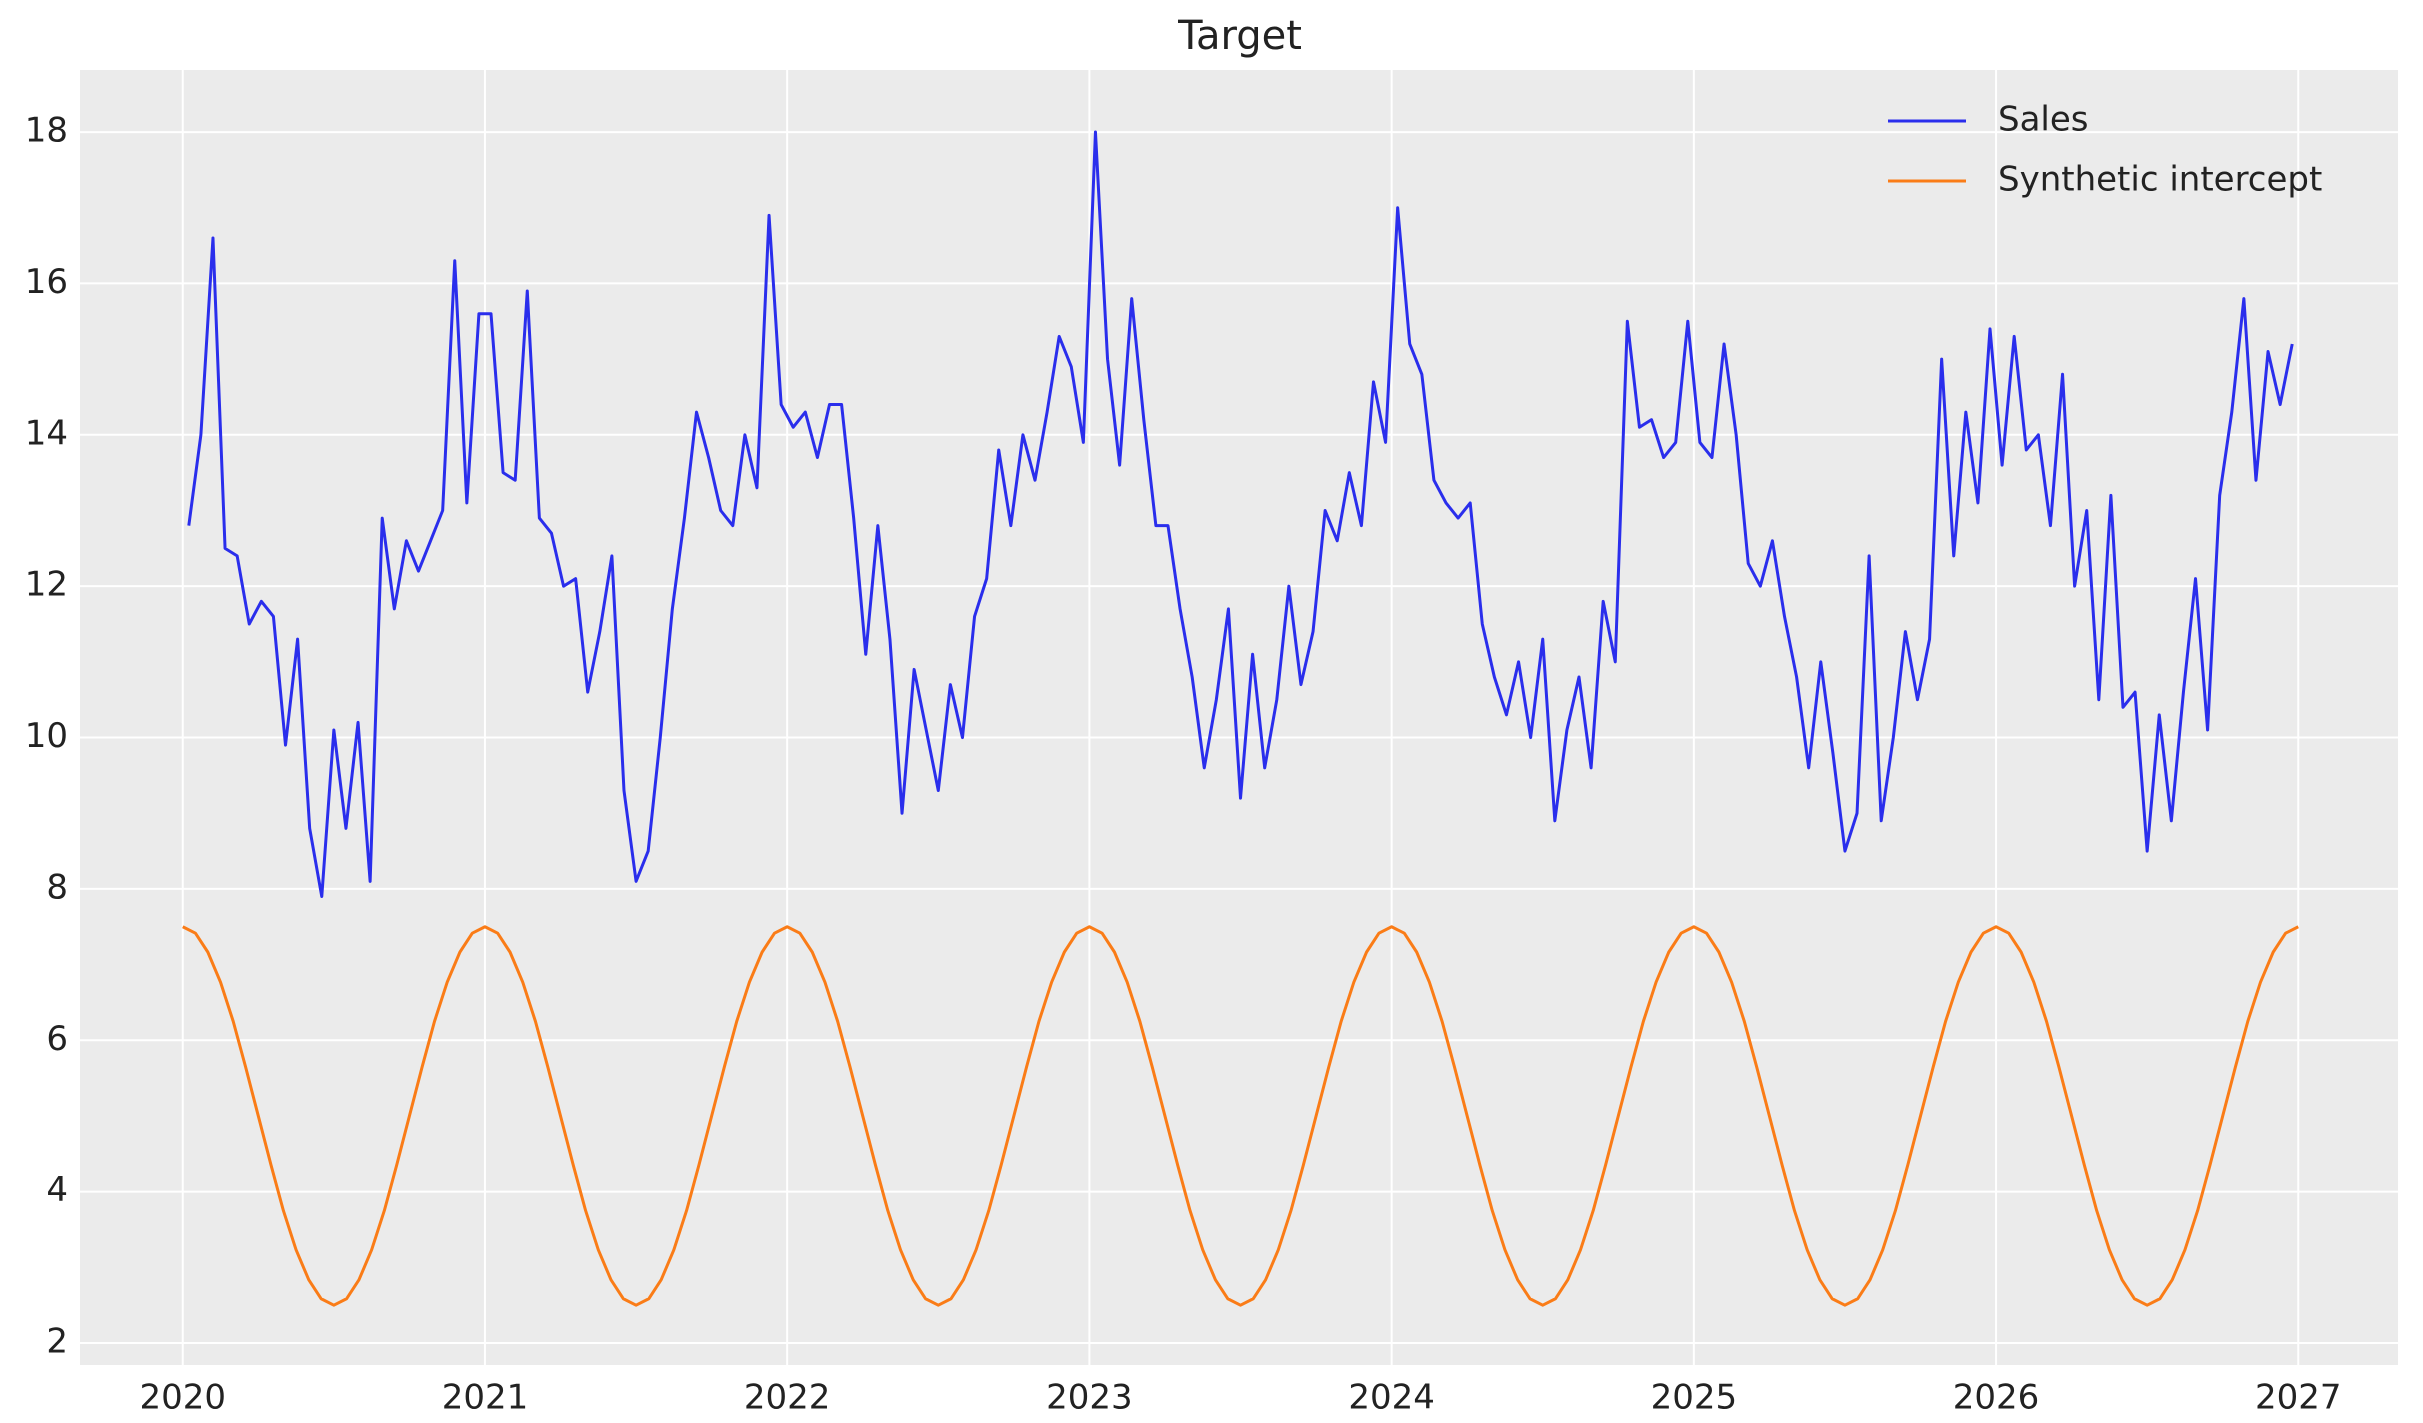  I want to click on x-tick-label: 2021, so click(485, 1398).